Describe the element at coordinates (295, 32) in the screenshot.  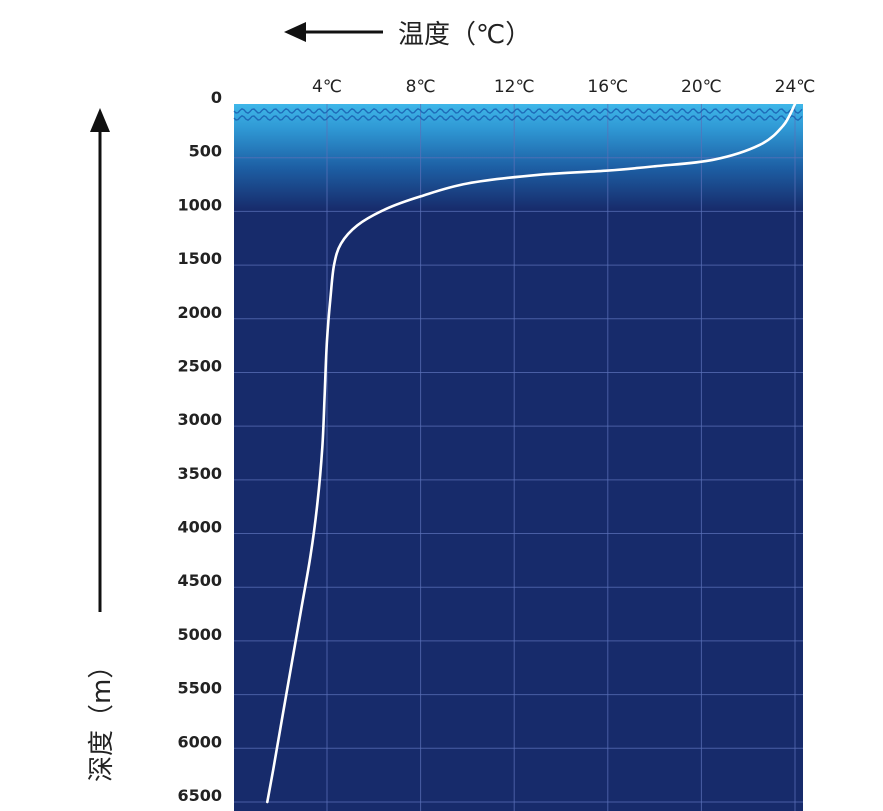
I see `left-arrowhead-icon` at that location.